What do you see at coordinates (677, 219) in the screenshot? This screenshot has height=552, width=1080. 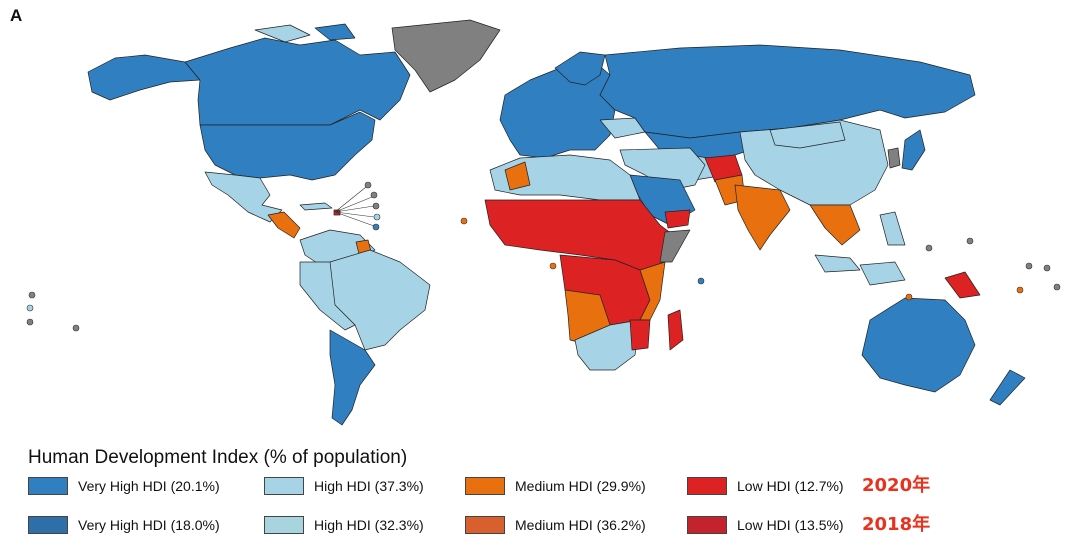 I see `region-yemen` at bounding box center [677, 219].